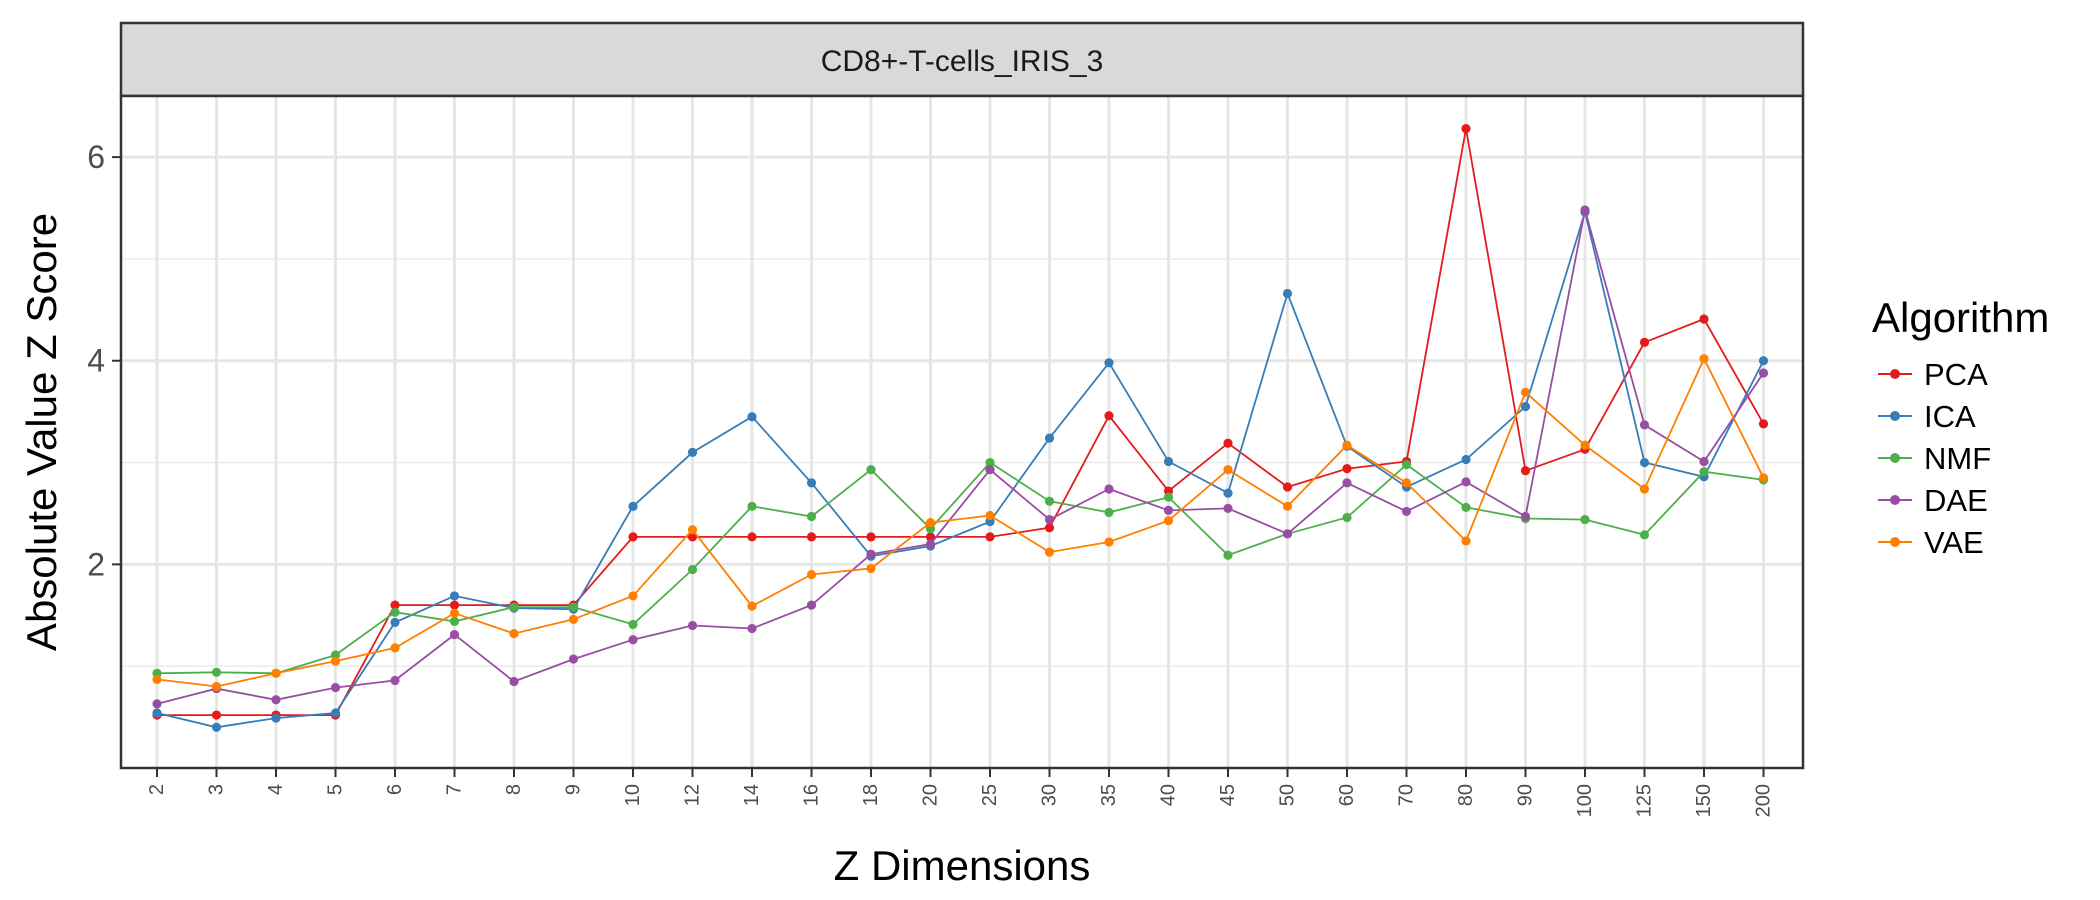 This screenshot has width=2100, height=900. What do you see at coordinates (871, 795) in the screenshot?
I see `x-tick-label: 18` at bounding box center [871, 795].